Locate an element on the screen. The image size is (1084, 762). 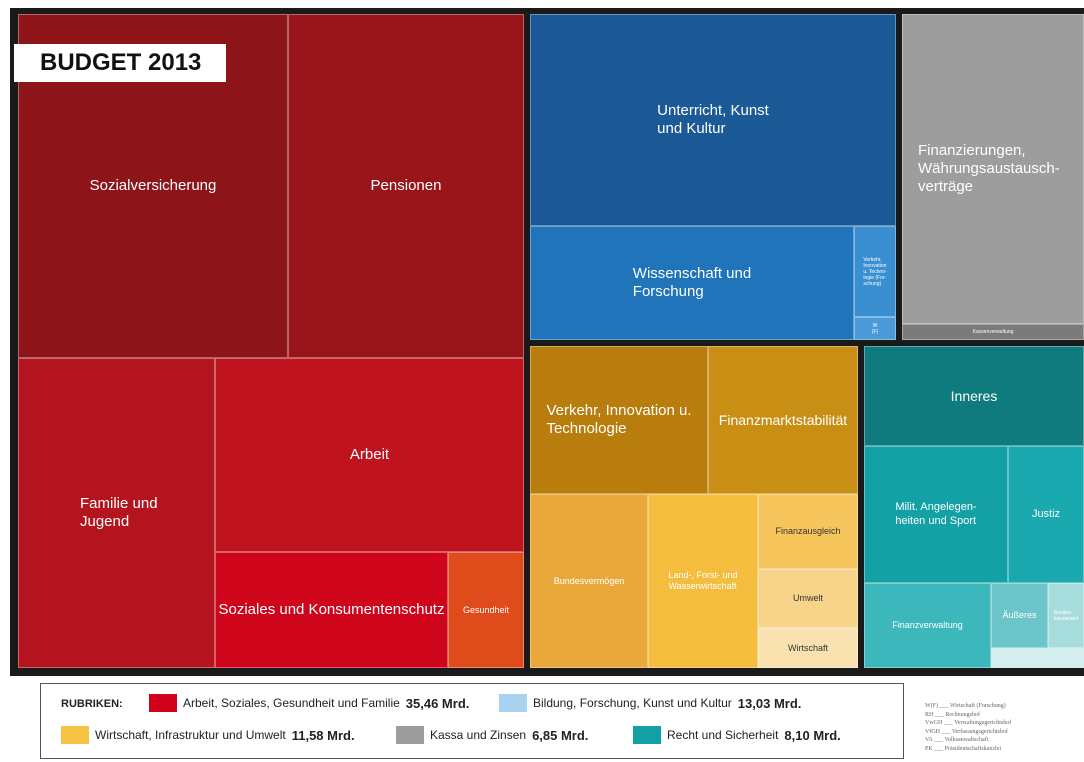
abbreviation: RH ___ Rechnungshof is located at coordinates (952, 714).